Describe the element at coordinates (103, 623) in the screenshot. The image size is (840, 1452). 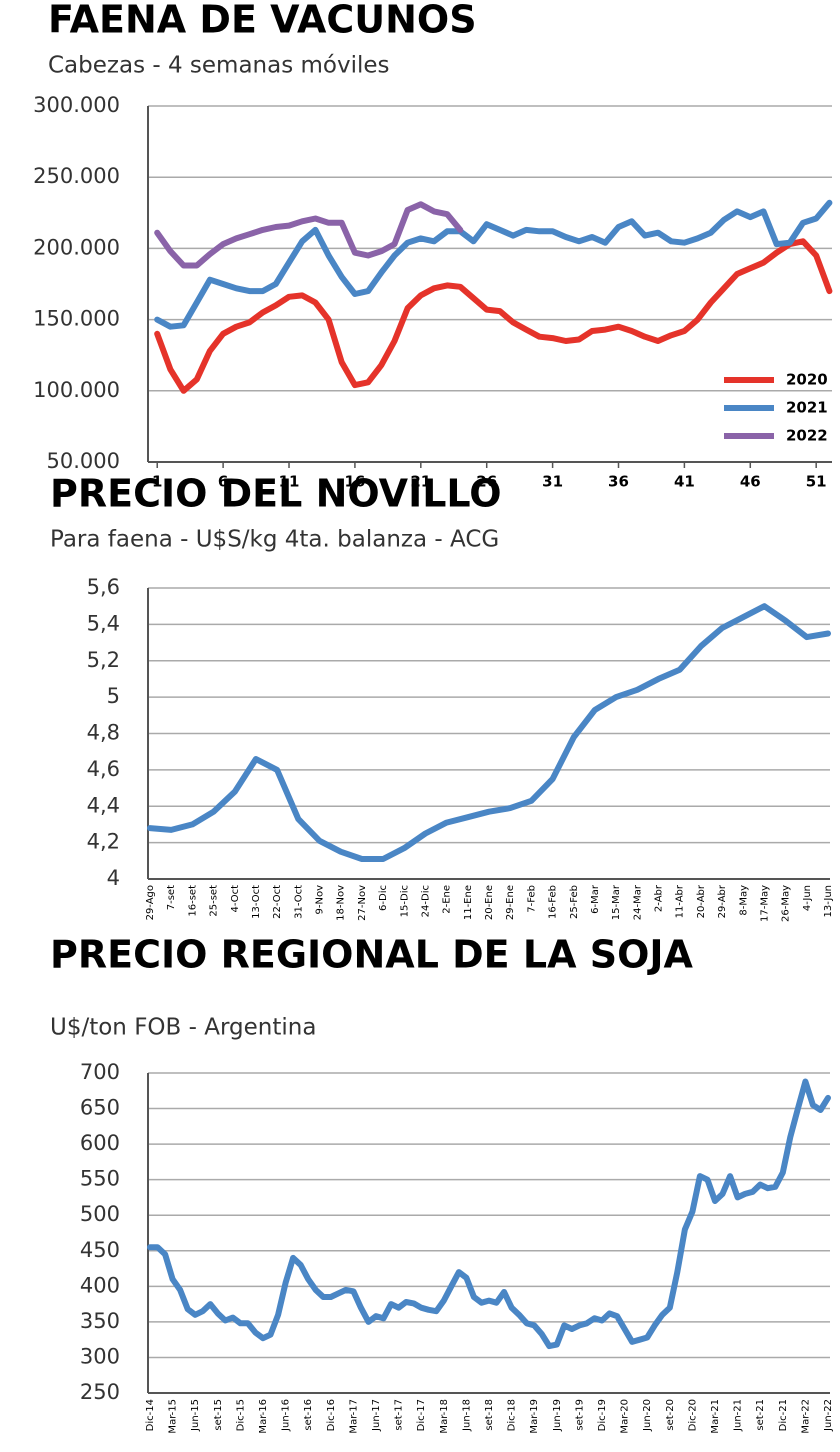
I see `y-tick-label: 5,4` at that location.